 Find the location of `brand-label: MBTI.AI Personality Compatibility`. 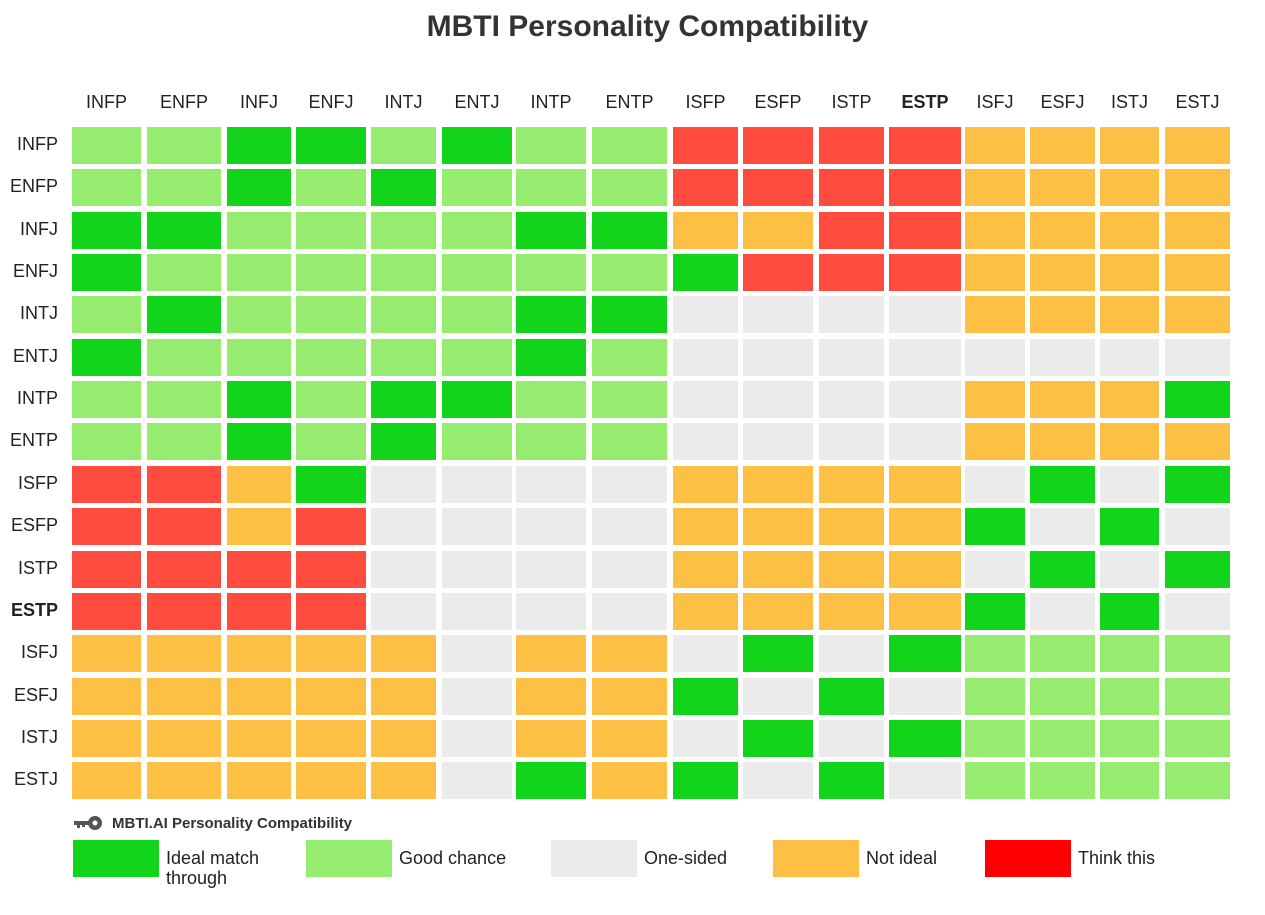

brand-label: MBTI.AI Personality Compatibility is located at coordinates (232, 823).